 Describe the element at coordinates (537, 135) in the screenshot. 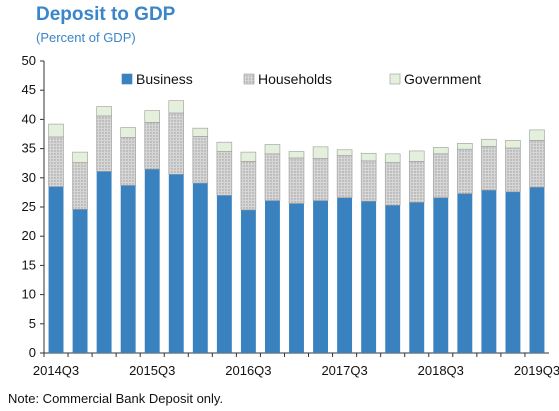

I see `bar-government-2019Q3` at that location.